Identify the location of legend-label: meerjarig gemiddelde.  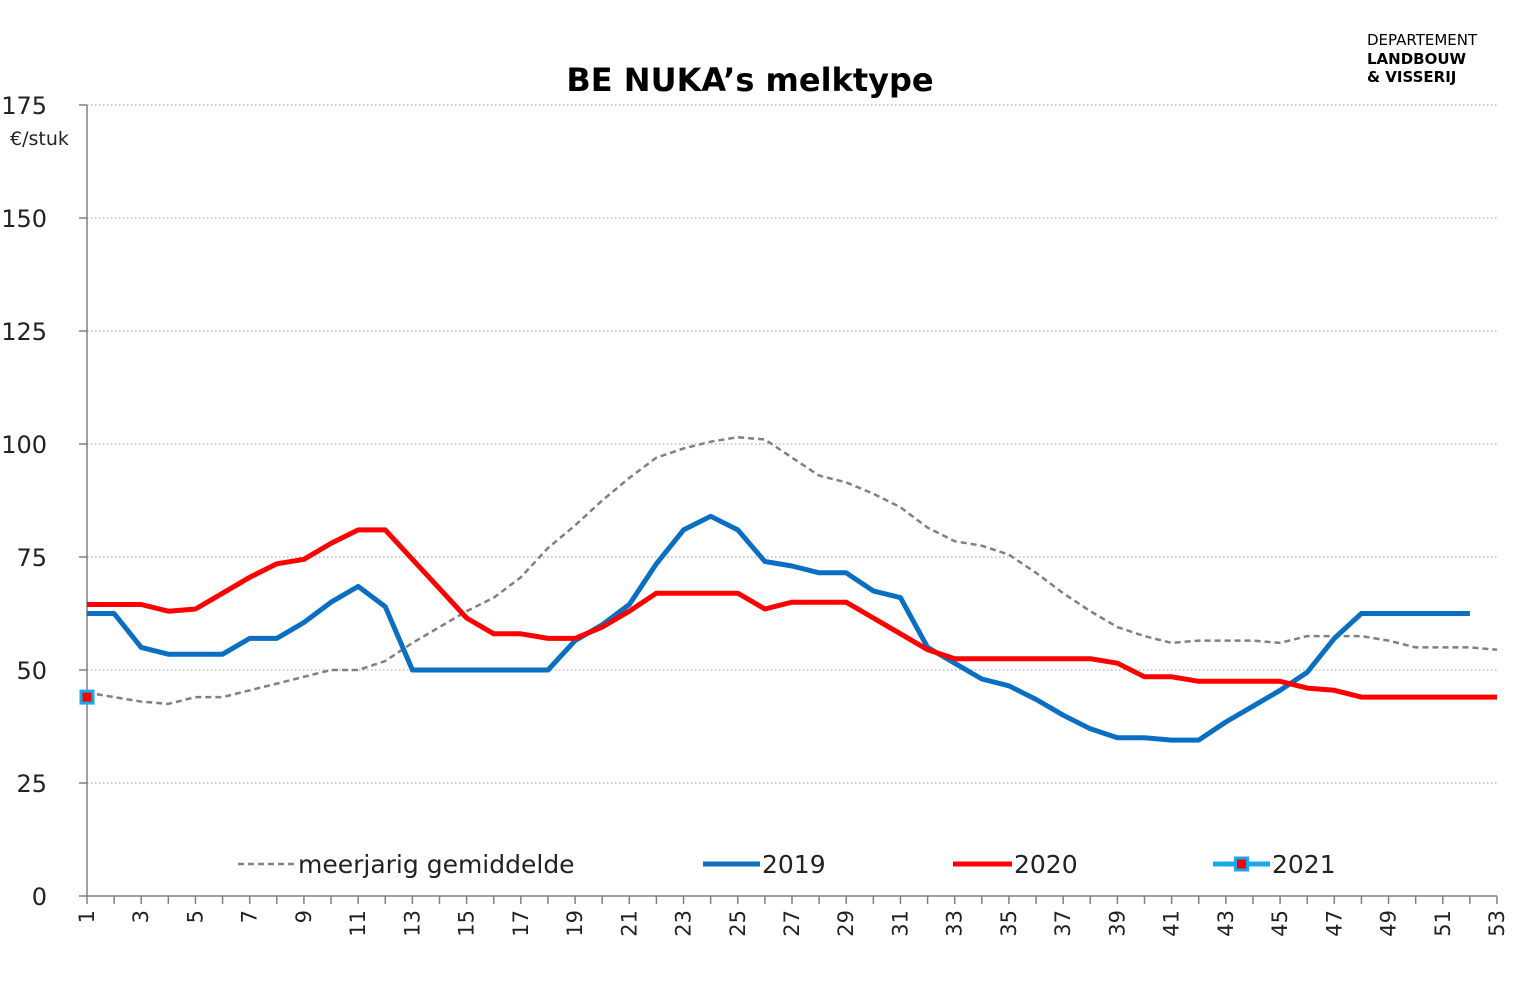
(436, 864).